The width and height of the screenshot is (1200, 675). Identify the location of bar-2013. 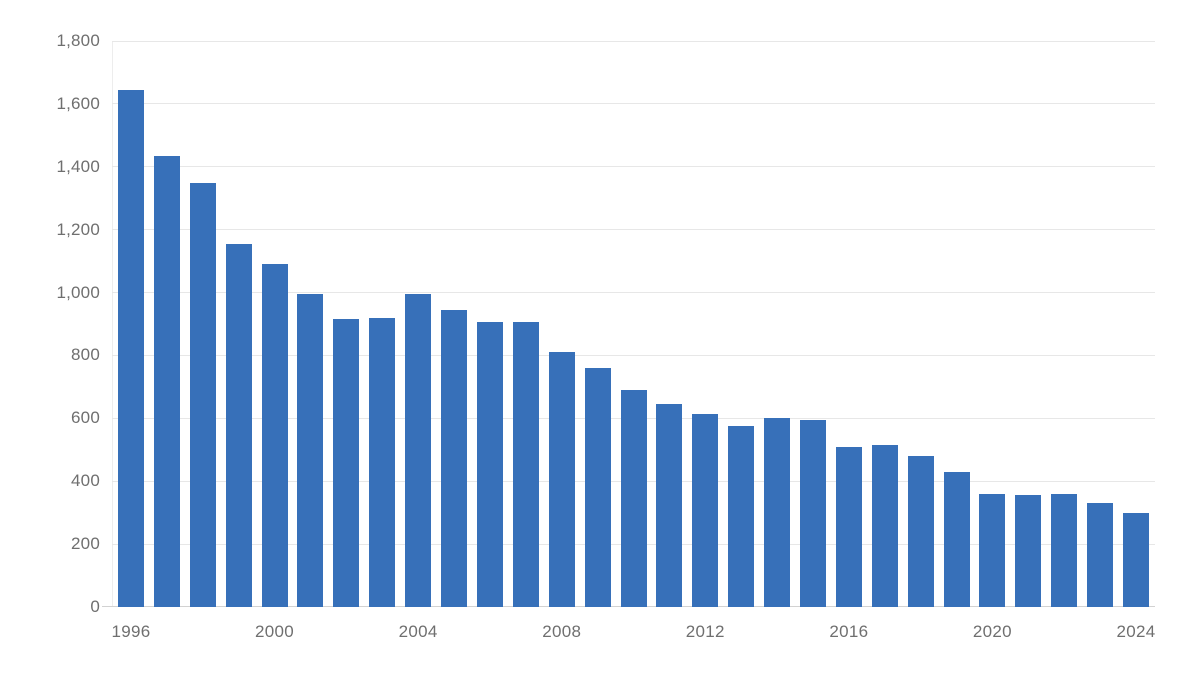
(741, 516).